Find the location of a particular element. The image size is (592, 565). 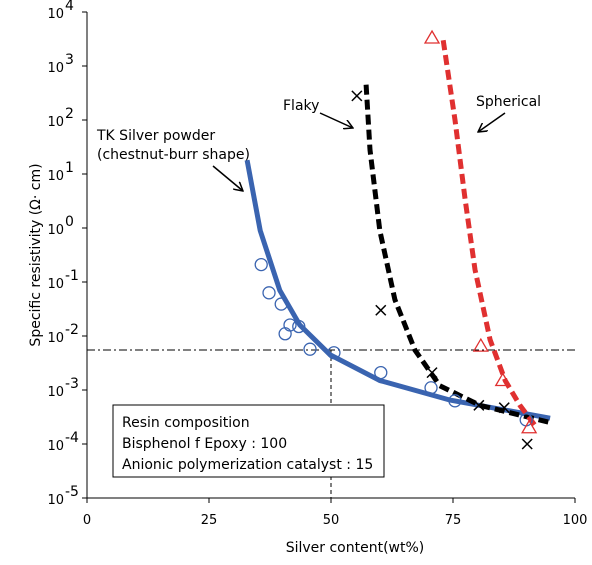

x-tick-label: 0 is located at coordinates (87, 520).